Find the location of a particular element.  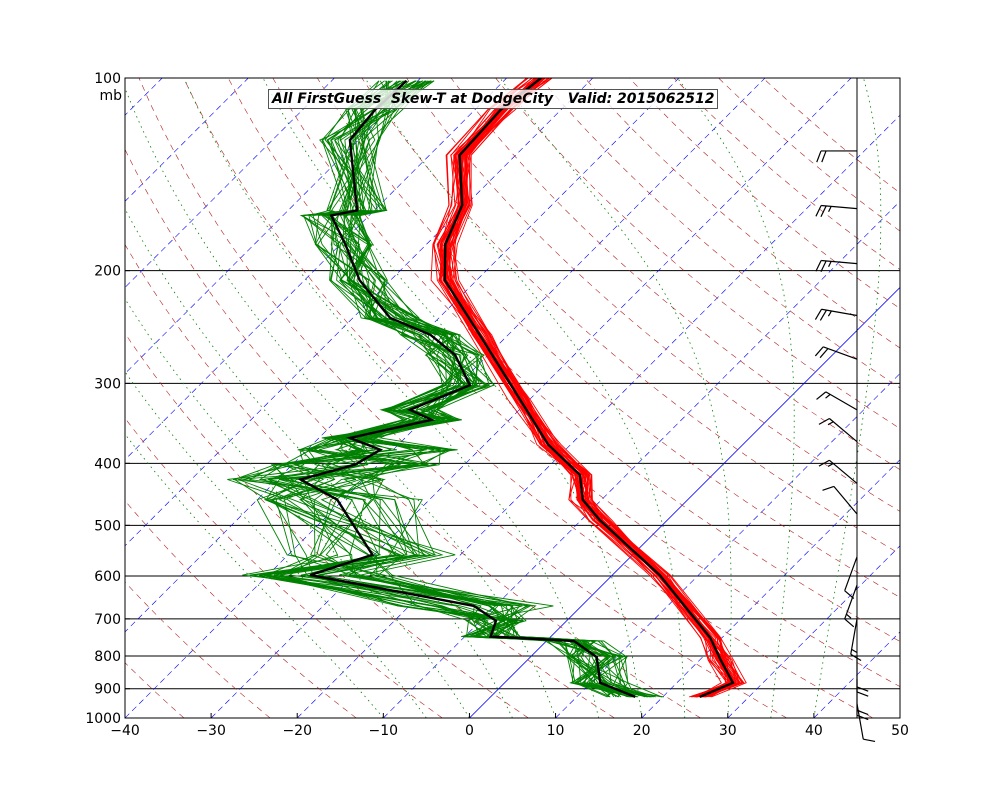

x-tick-label: 0 is located at coordinates (469, 731).